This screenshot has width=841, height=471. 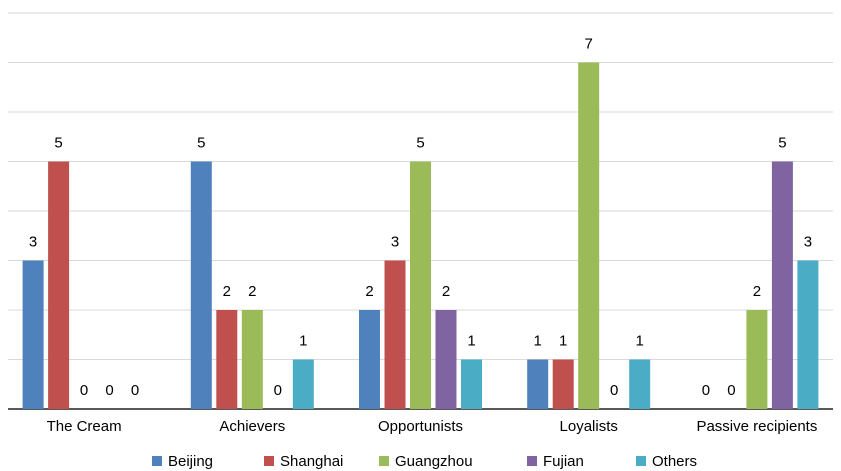 What do you see at coordinates (420, 426) in the screenshot?
I see `category-label: Opportunists` at bounding box center [420, 426].